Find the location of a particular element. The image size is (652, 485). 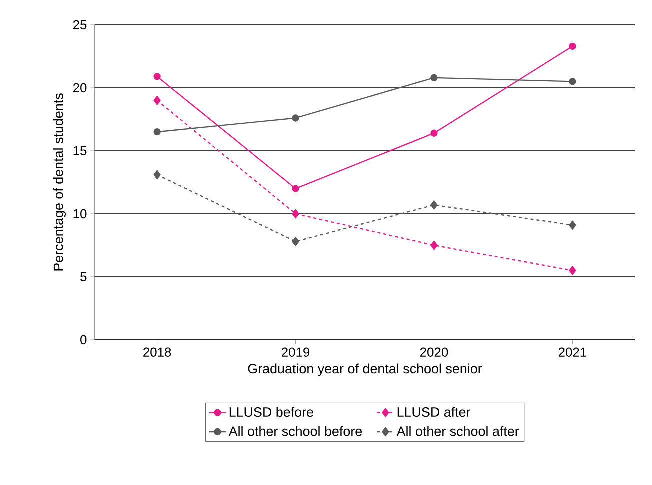

x-tick-label: 2021 is located at coordinates (572, 352).